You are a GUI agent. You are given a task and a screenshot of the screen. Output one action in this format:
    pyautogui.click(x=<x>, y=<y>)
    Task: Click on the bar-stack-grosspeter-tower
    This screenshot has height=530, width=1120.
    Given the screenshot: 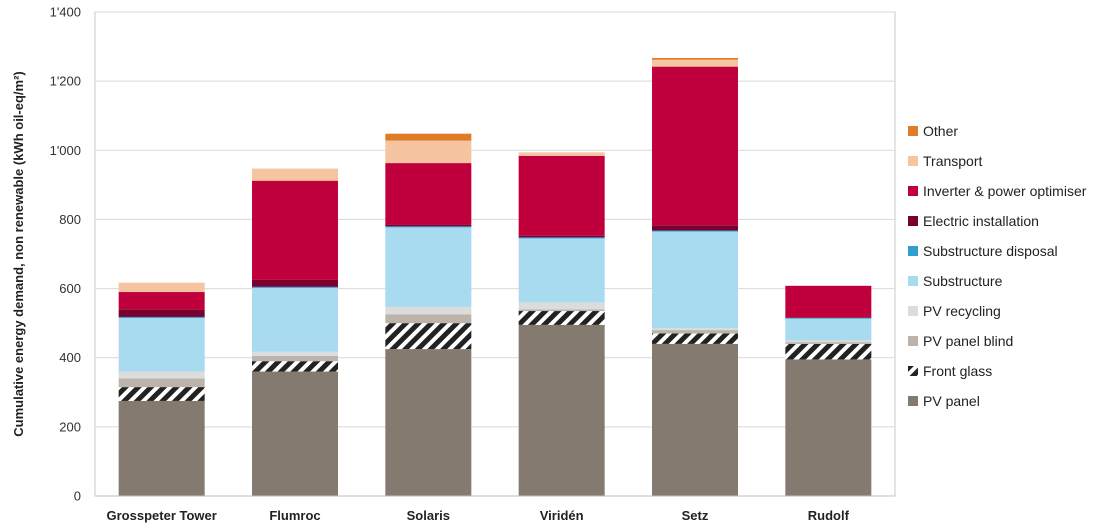 What is the action you would take?
    pyautogui.click(x=161, y=389)
    